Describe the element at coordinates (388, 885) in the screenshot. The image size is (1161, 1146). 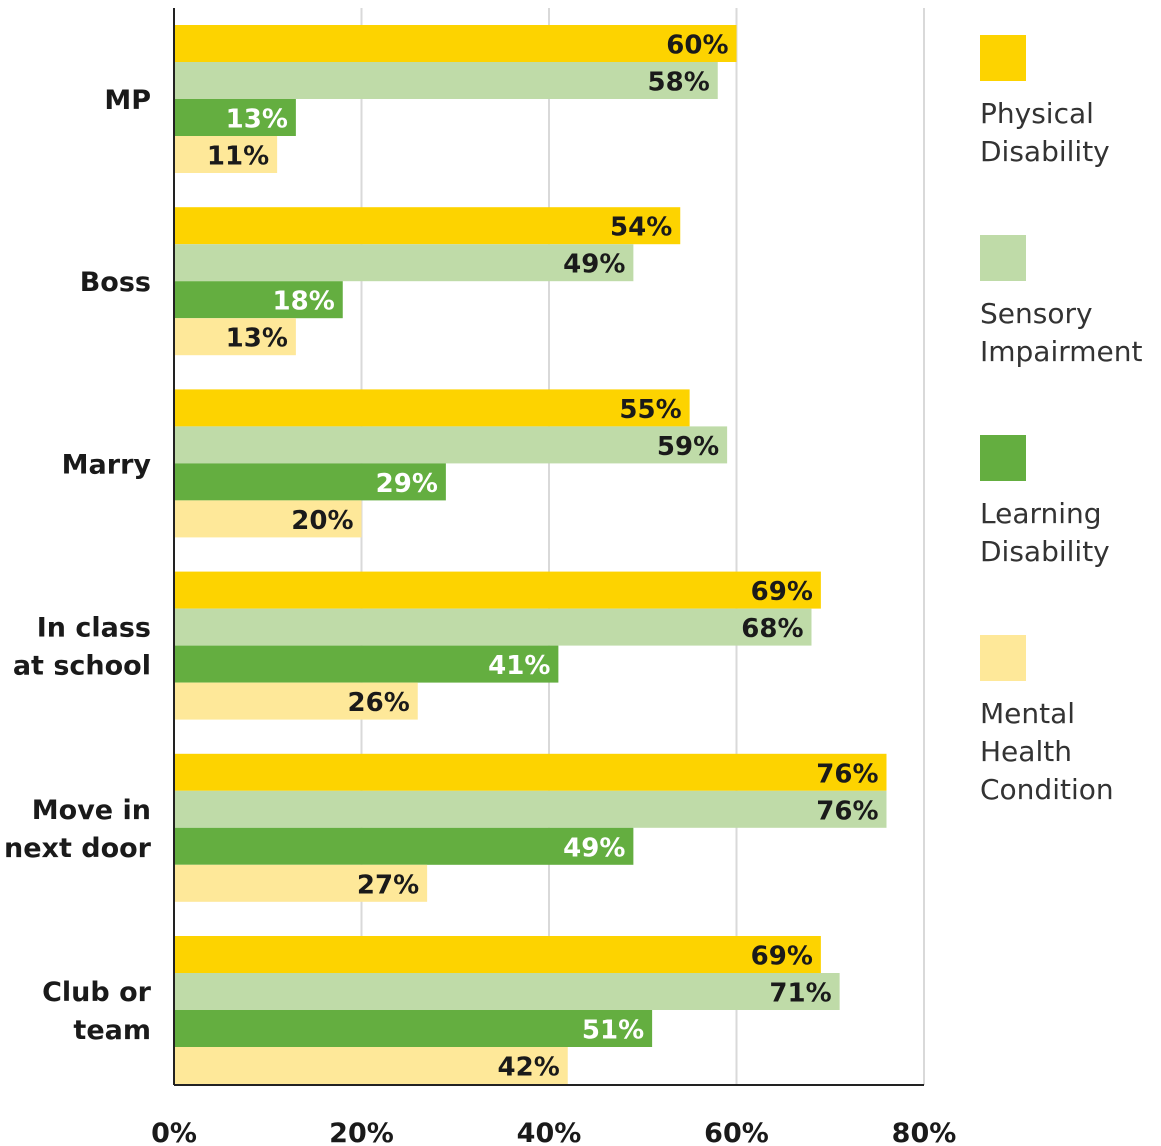
I see `bar-value-label: 27%` at that location.